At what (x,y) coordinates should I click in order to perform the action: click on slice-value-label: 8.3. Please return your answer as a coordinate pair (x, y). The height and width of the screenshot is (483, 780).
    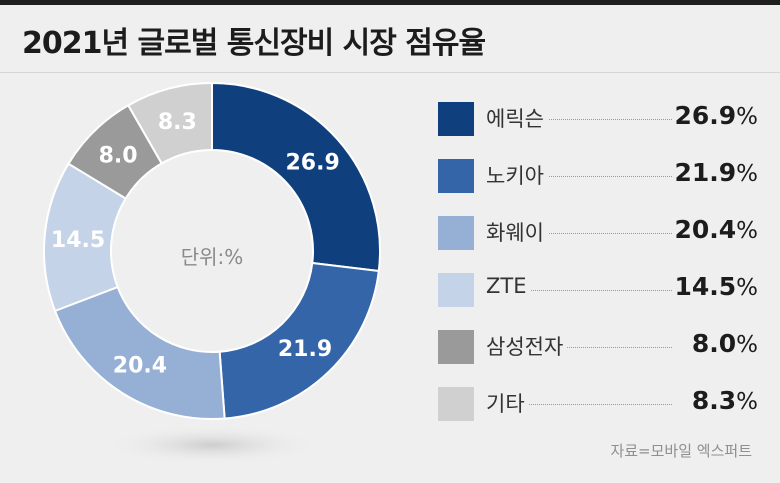
    Looking at the image, I should click on (177, 122).